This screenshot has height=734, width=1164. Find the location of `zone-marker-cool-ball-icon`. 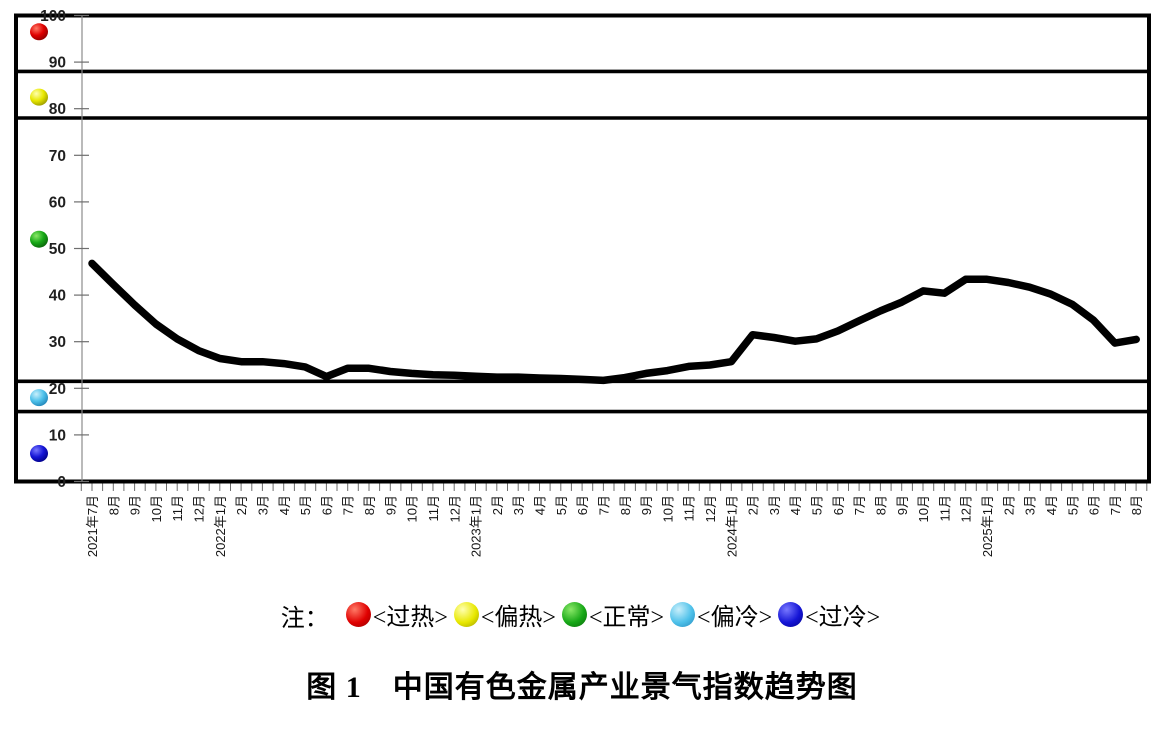

zone-marker-cool-ball-icon is located at coordinates (39, 398).